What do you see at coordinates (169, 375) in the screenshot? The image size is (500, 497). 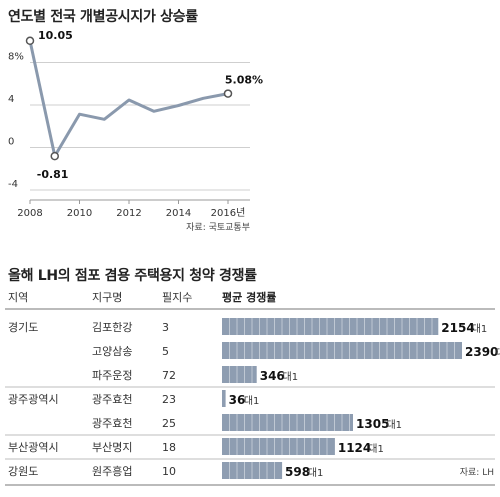 I see `lots-cell: 72` at bounding box center [169, 375].